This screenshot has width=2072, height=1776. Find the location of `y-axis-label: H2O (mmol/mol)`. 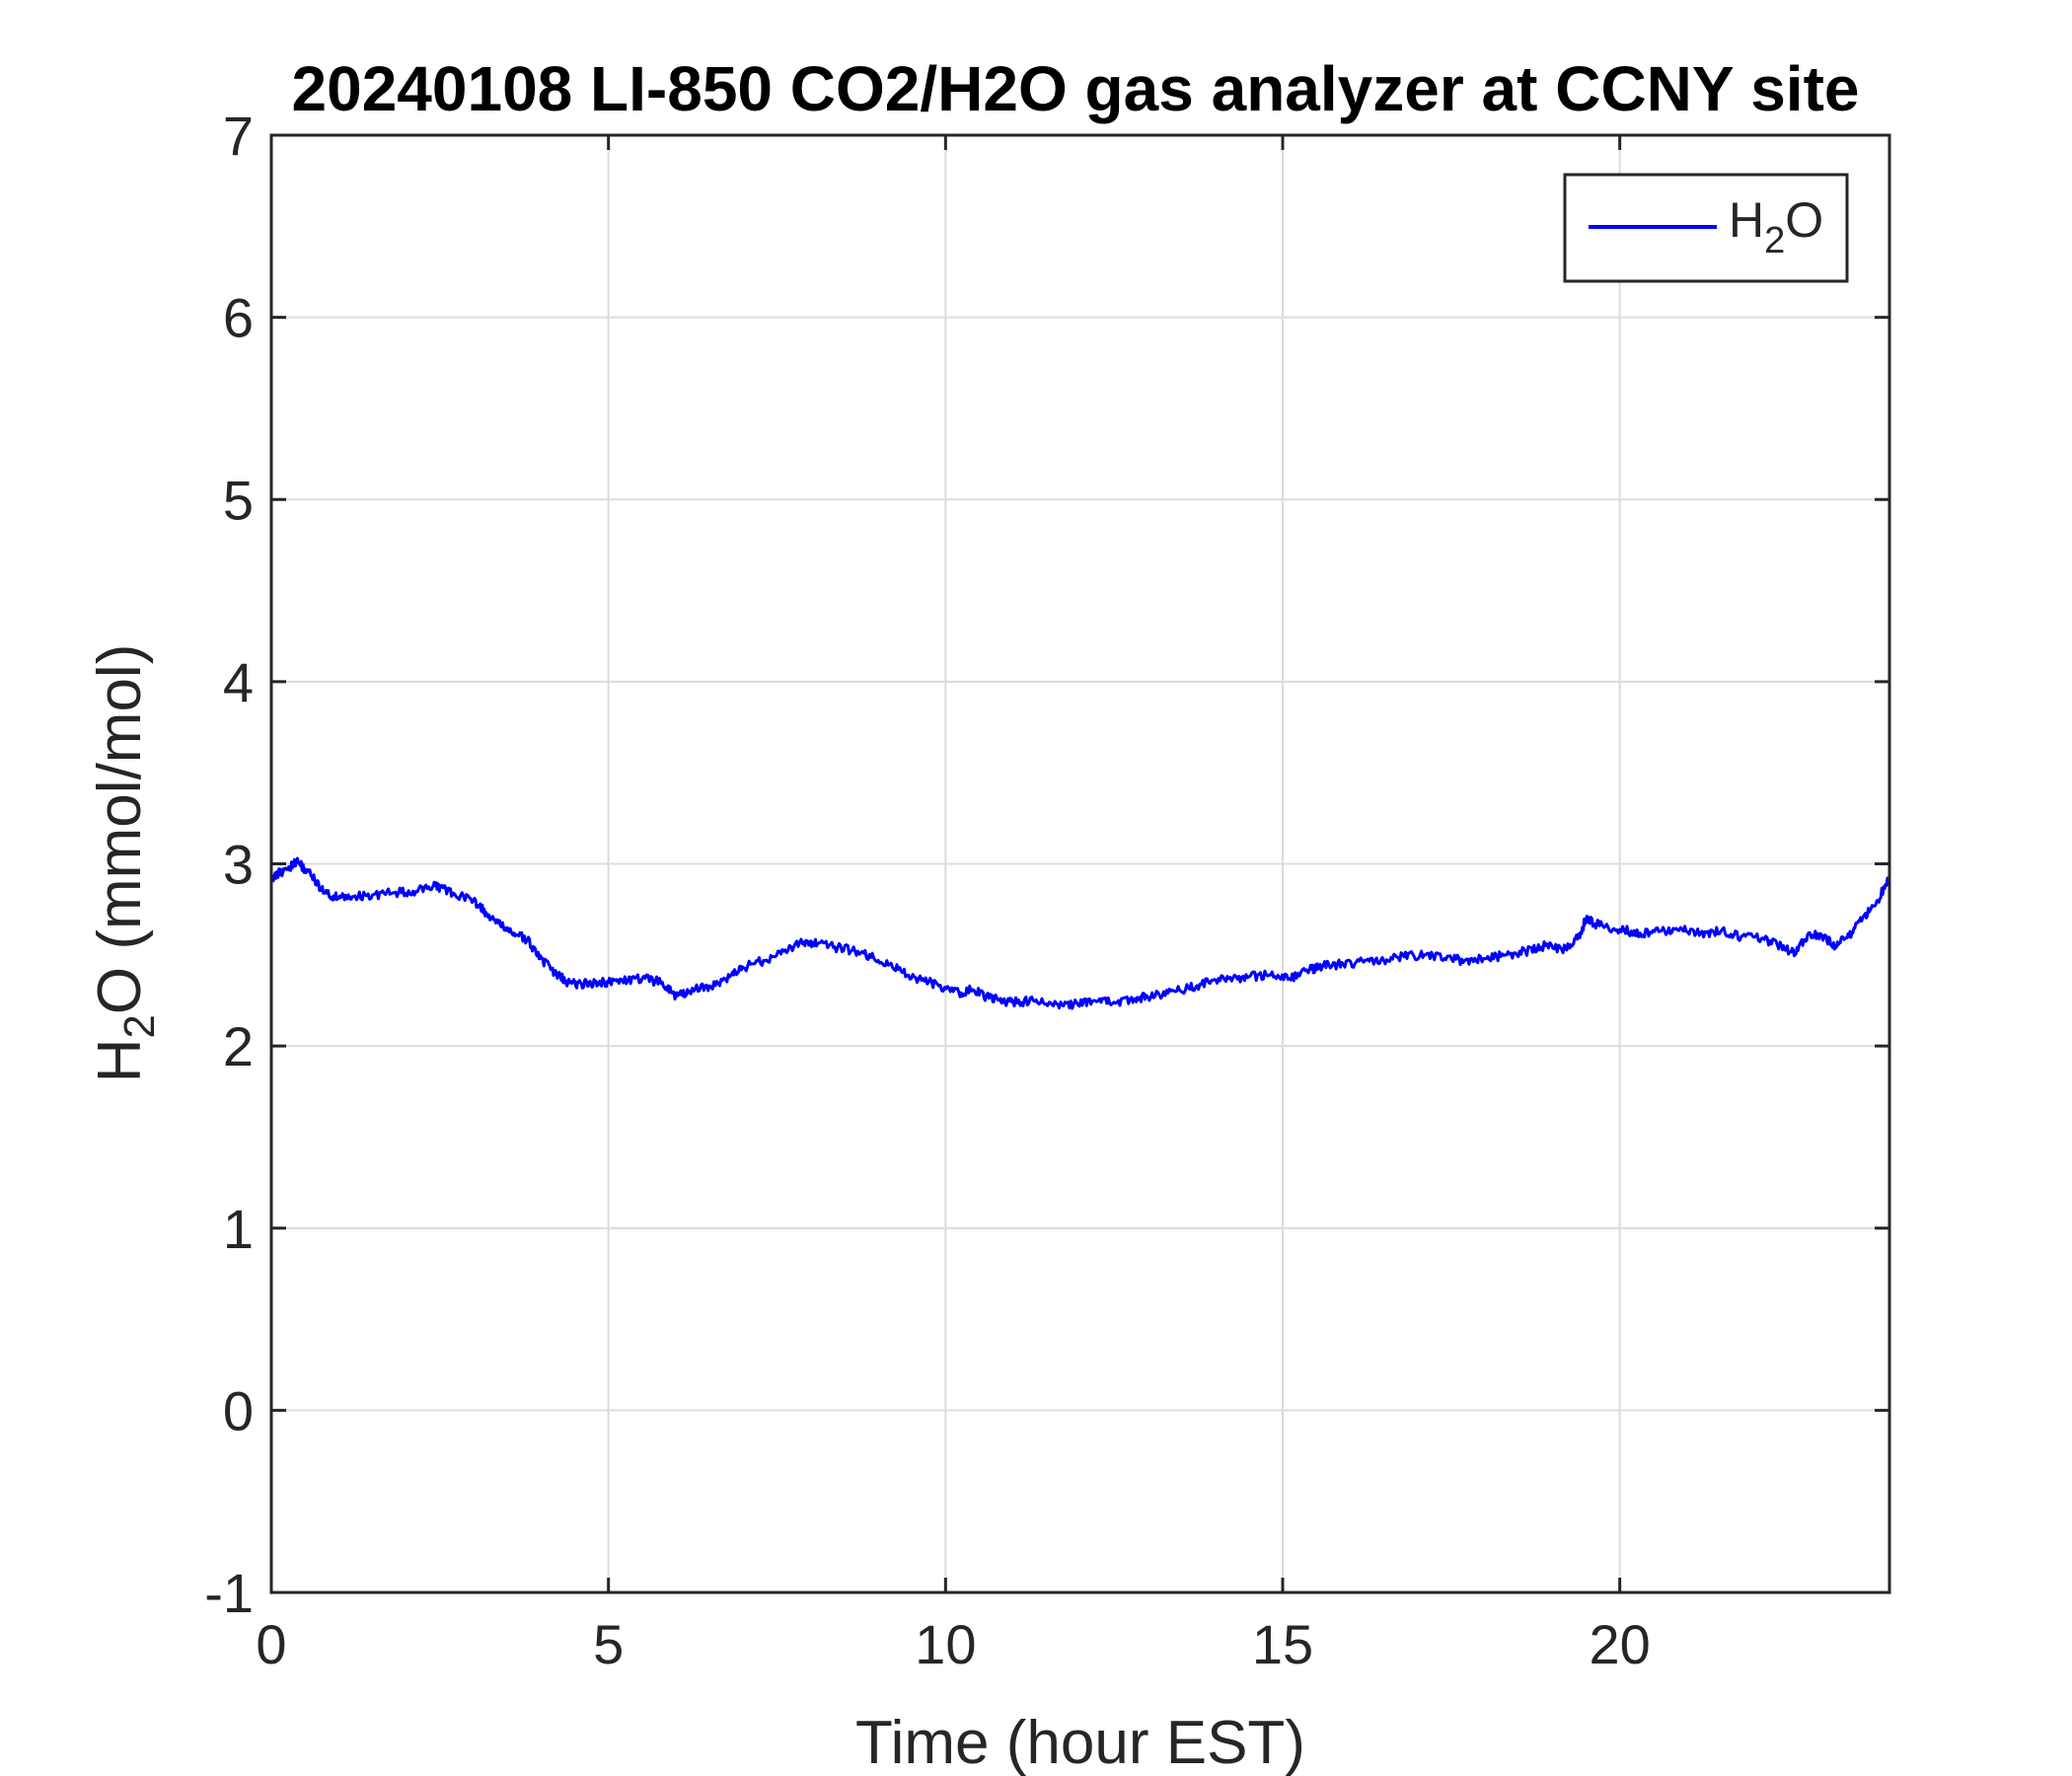

y-axis-label: H2O (mmol/mol) is located at coordinates (125, 864).